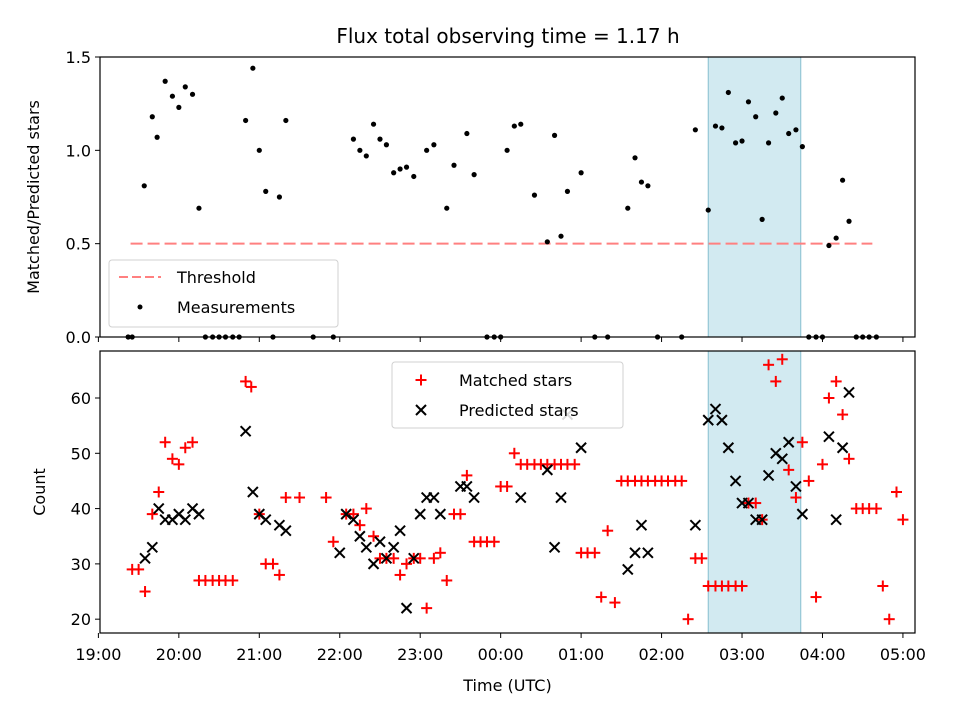 The height and width of the screenshot is (720, 960). What do you see at coordinates (515, 380) in the screenshot?
I see `legend-matched-label: Matched stars` at bounding box center [515, 380].